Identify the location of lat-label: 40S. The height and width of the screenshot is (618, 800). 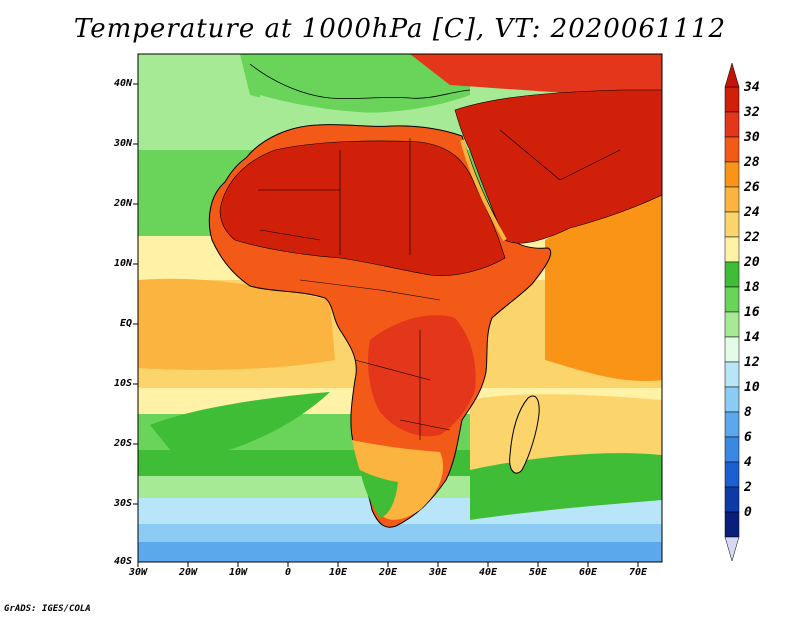
(122, 561).